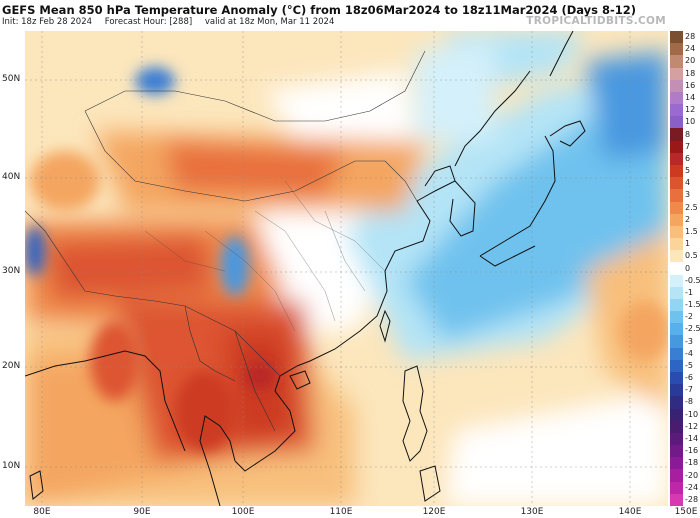 The height and width of the screenshot is (518, 700). Describe the element at coordinates (690, 37) in the screenshot. I see `legend-label: 28` at that location.